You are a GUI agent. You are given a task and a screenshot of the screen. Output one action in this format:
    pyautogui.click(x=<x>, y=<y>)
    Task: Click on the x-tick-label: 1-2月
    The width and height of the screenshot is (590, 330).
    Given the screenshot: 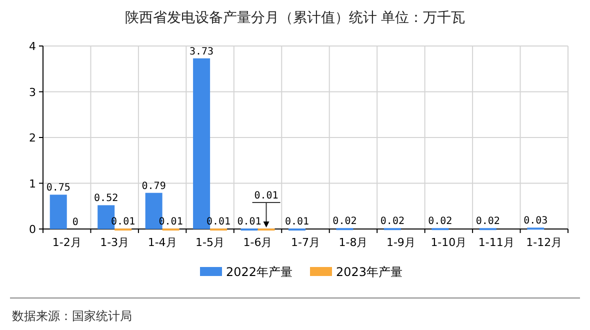 What is the action you would take?
    pyautogui.click(x=67, y=242)
    